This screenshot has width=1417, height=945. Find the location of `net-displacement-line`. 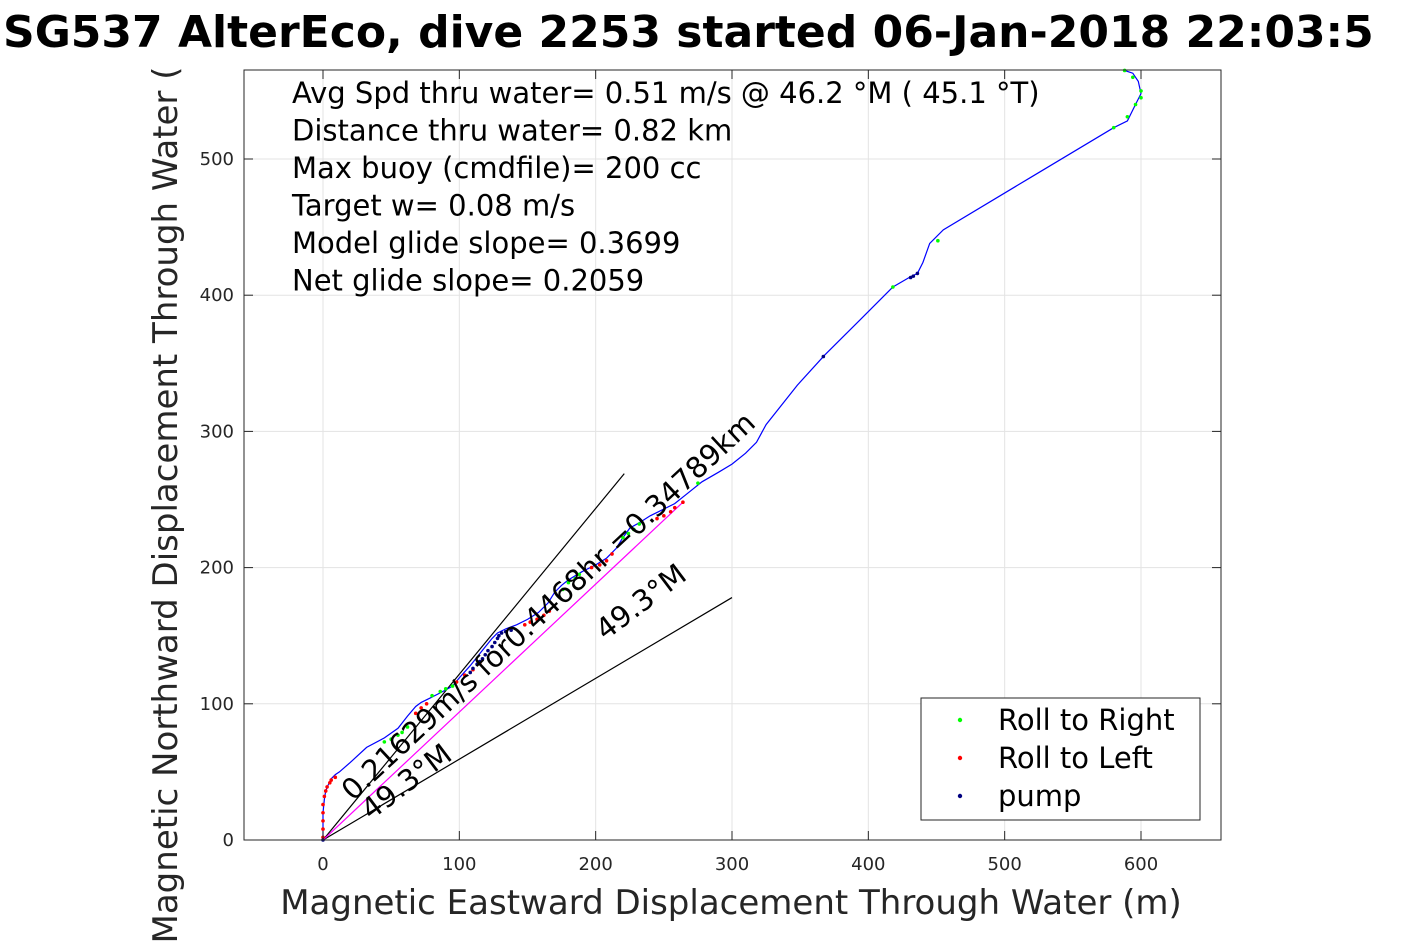

net-displacement-line is located at coordinates (503, 671).